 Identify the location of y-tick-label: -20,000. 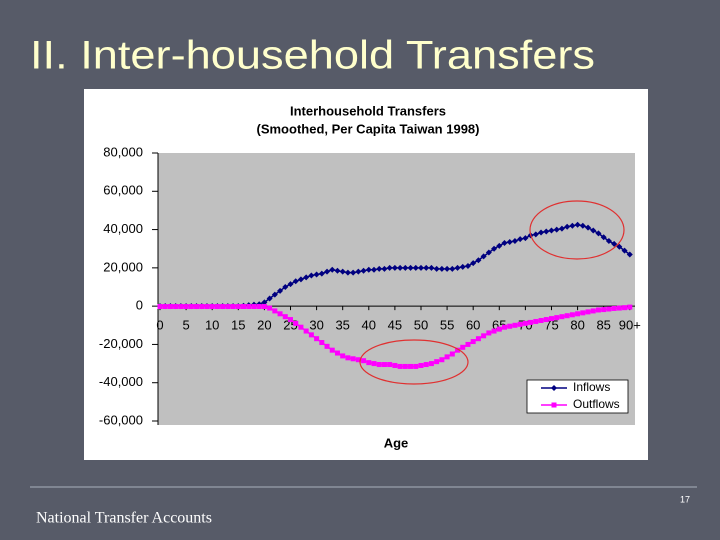
(121, 343).